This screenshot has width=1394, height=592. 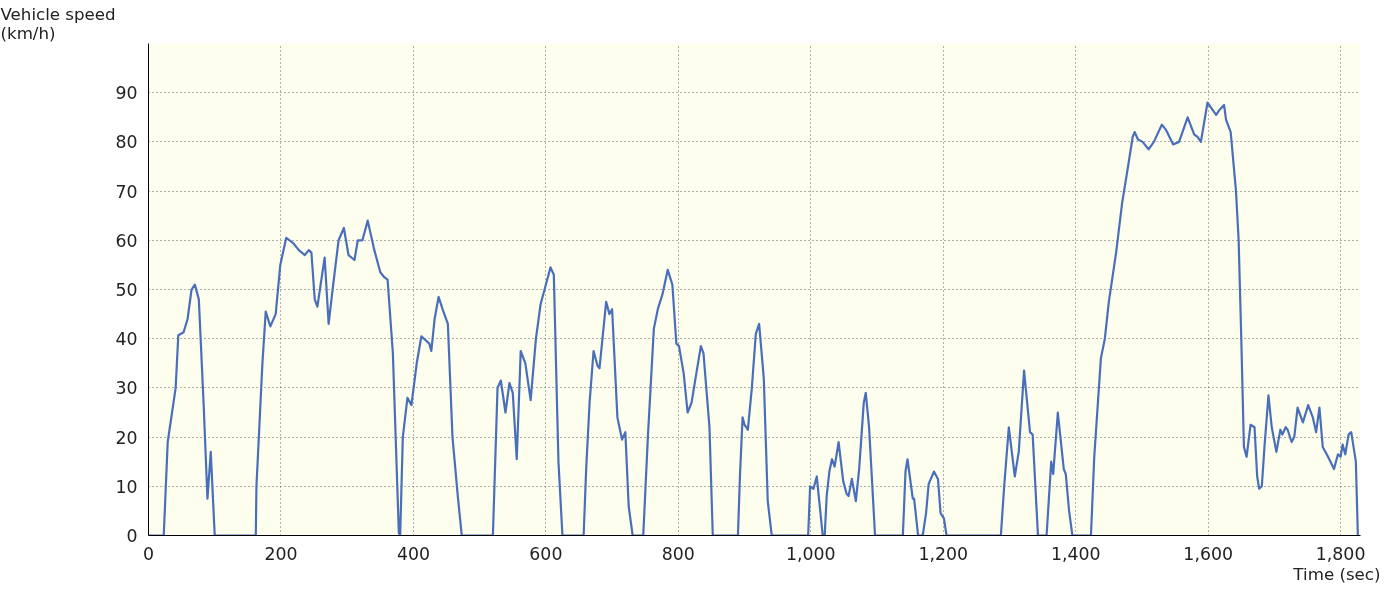 What do you see at coordinates (132, 536) in the screenshot?
I see `y-tick-label: 0` at bounding box center [132, 536].